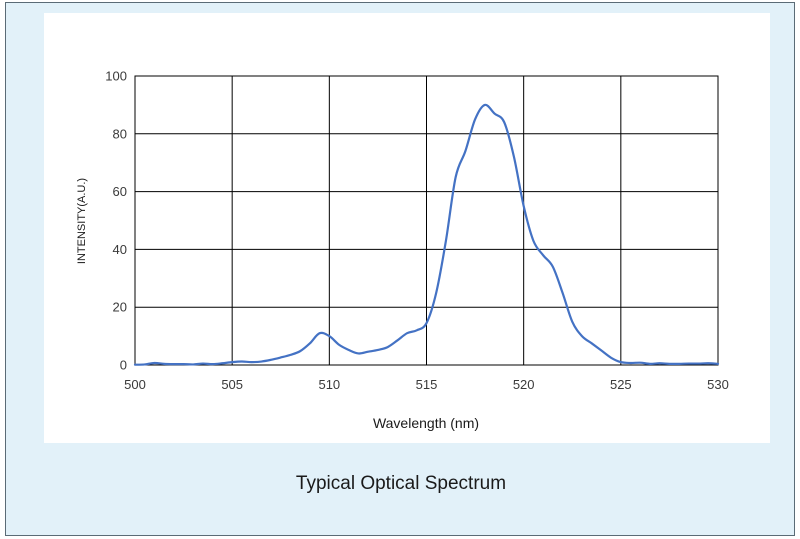  I want to click on x-tick-label: 525, so click(621, 384).